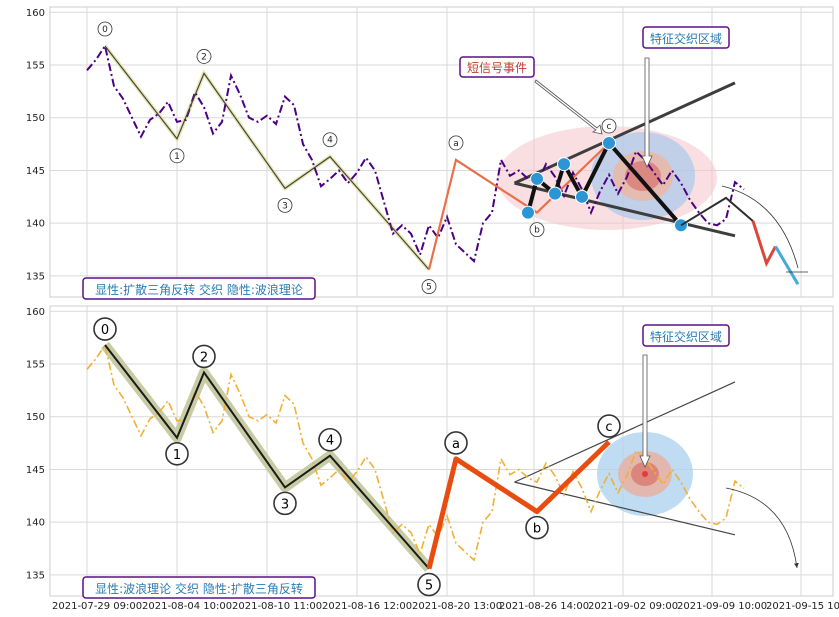 Image resolution: width=839 pixels, height=617 pixels. Describe the element at coordinates (802, 606) in the screenshot. I see `x-tick-label: 2021-09-15 10:00` at that location.